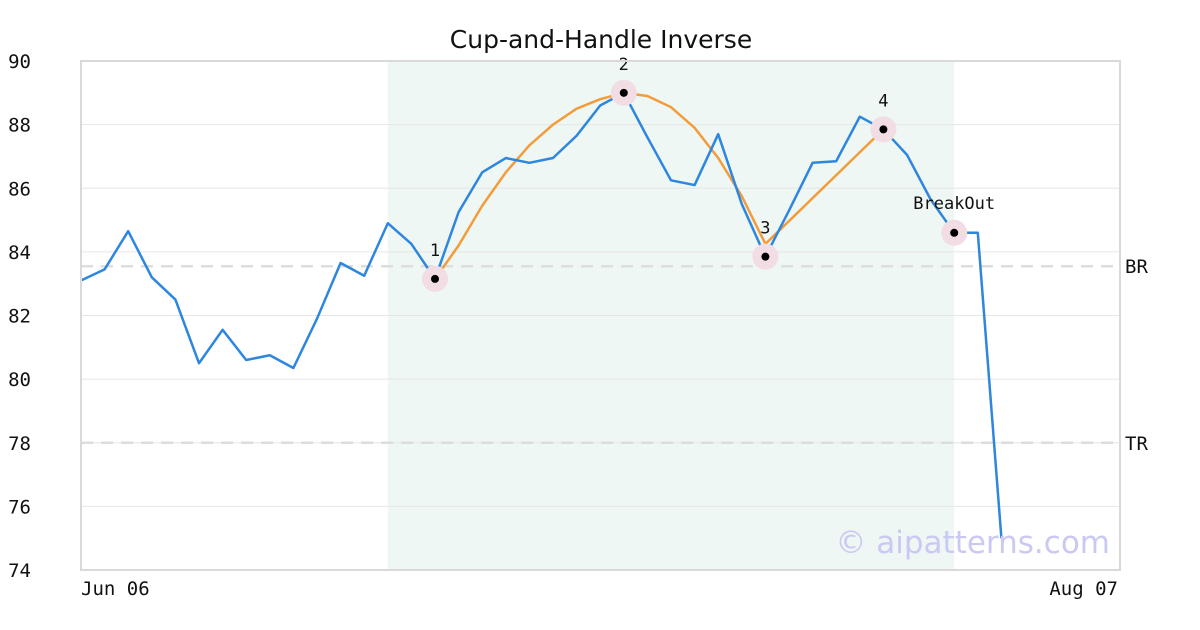  What do you see at coordinates (19, 253) in the screenshot?
I see `y-tick-label: 84` at bounding box center [19, 253].